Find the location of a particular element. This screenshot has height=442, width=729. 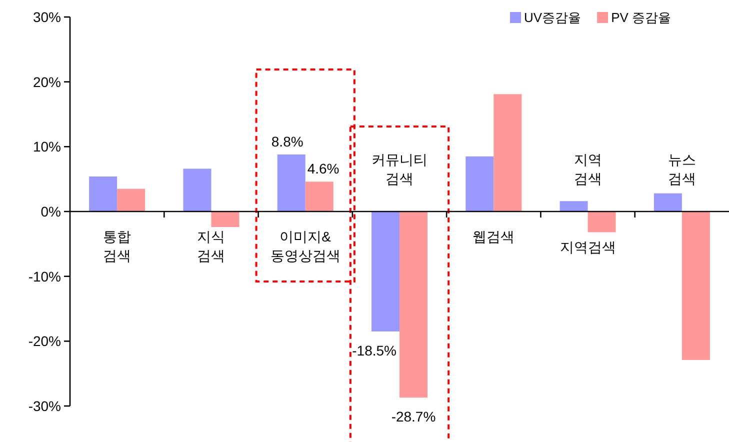

y-tick-label: 0% is located at coordinates (50, 212).